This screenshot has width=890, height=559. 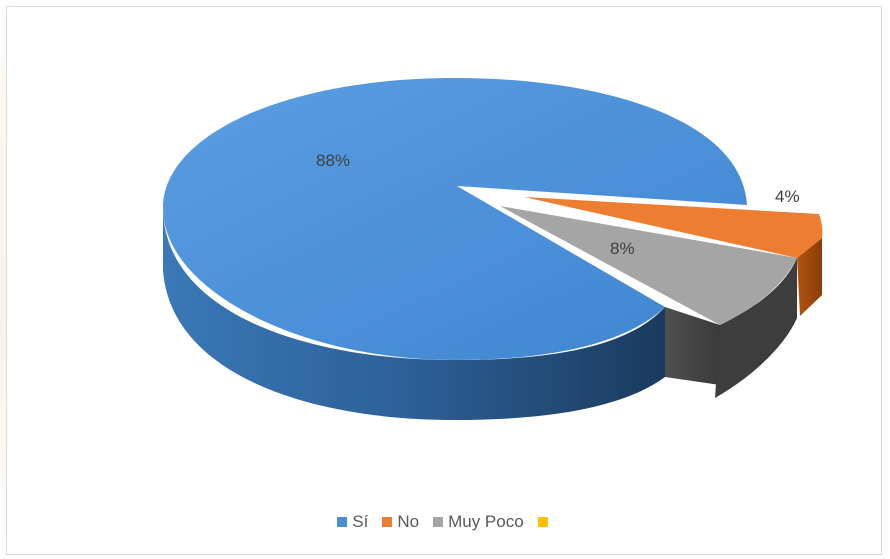 I want to click on legend-swatch-no, so click(x=387, y=522).